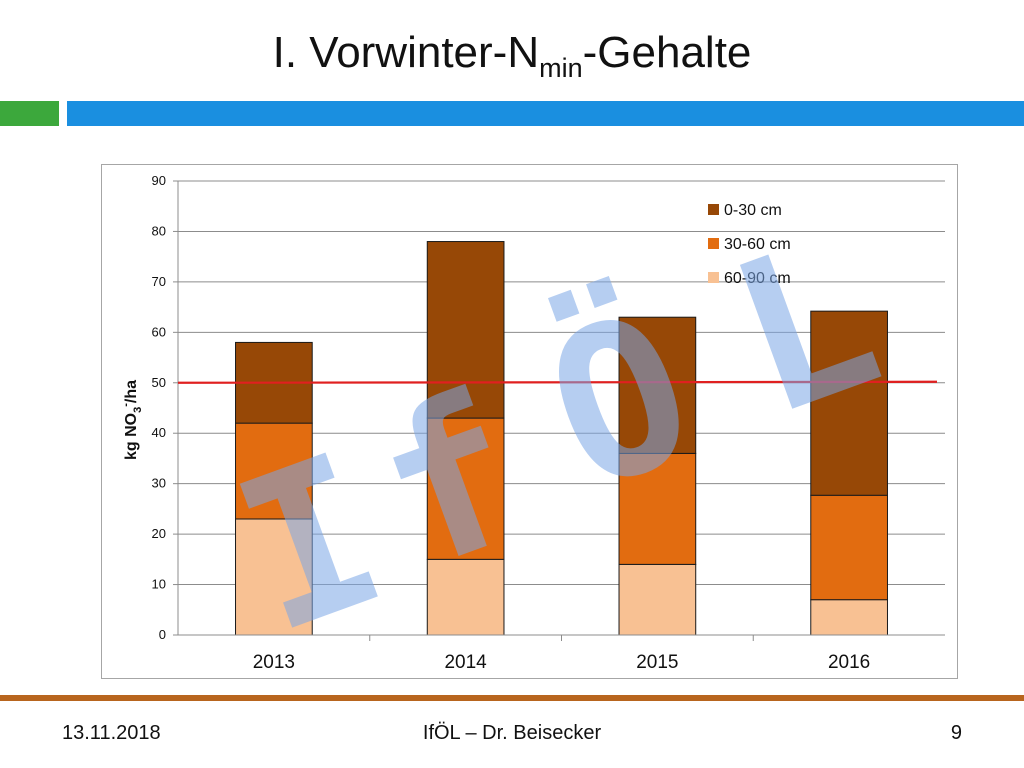  I want to click on slide-title: I. Vorwinter-Nmin-Gehalte, so click(512, 56).